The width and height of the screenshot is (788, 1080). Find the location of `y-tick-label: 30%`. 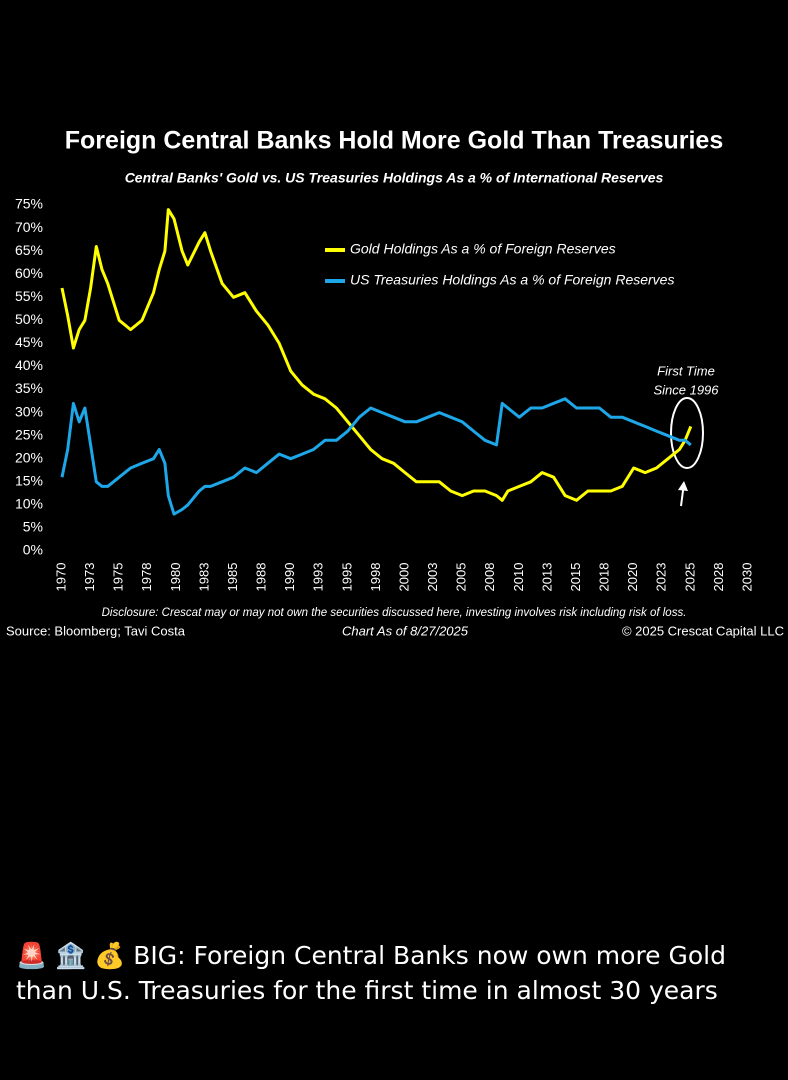

y-tick-label: 30% is located at coordinates (29, 411).